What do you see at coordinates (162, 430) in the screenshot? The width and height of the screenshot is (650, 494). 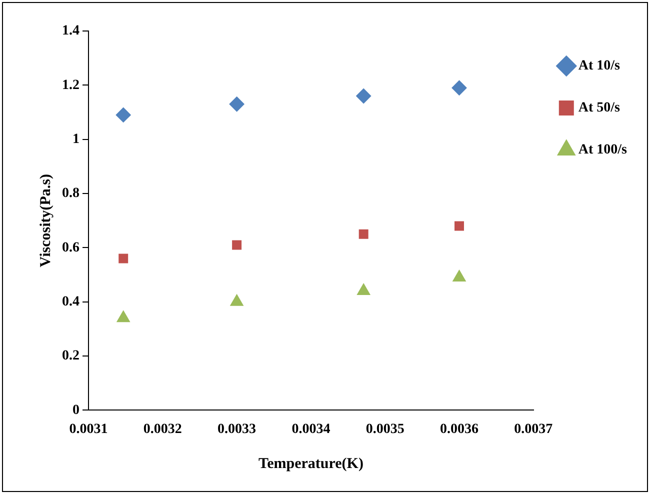 I see `x-tick-label: 0.0032` at bounding box center [162, 430].